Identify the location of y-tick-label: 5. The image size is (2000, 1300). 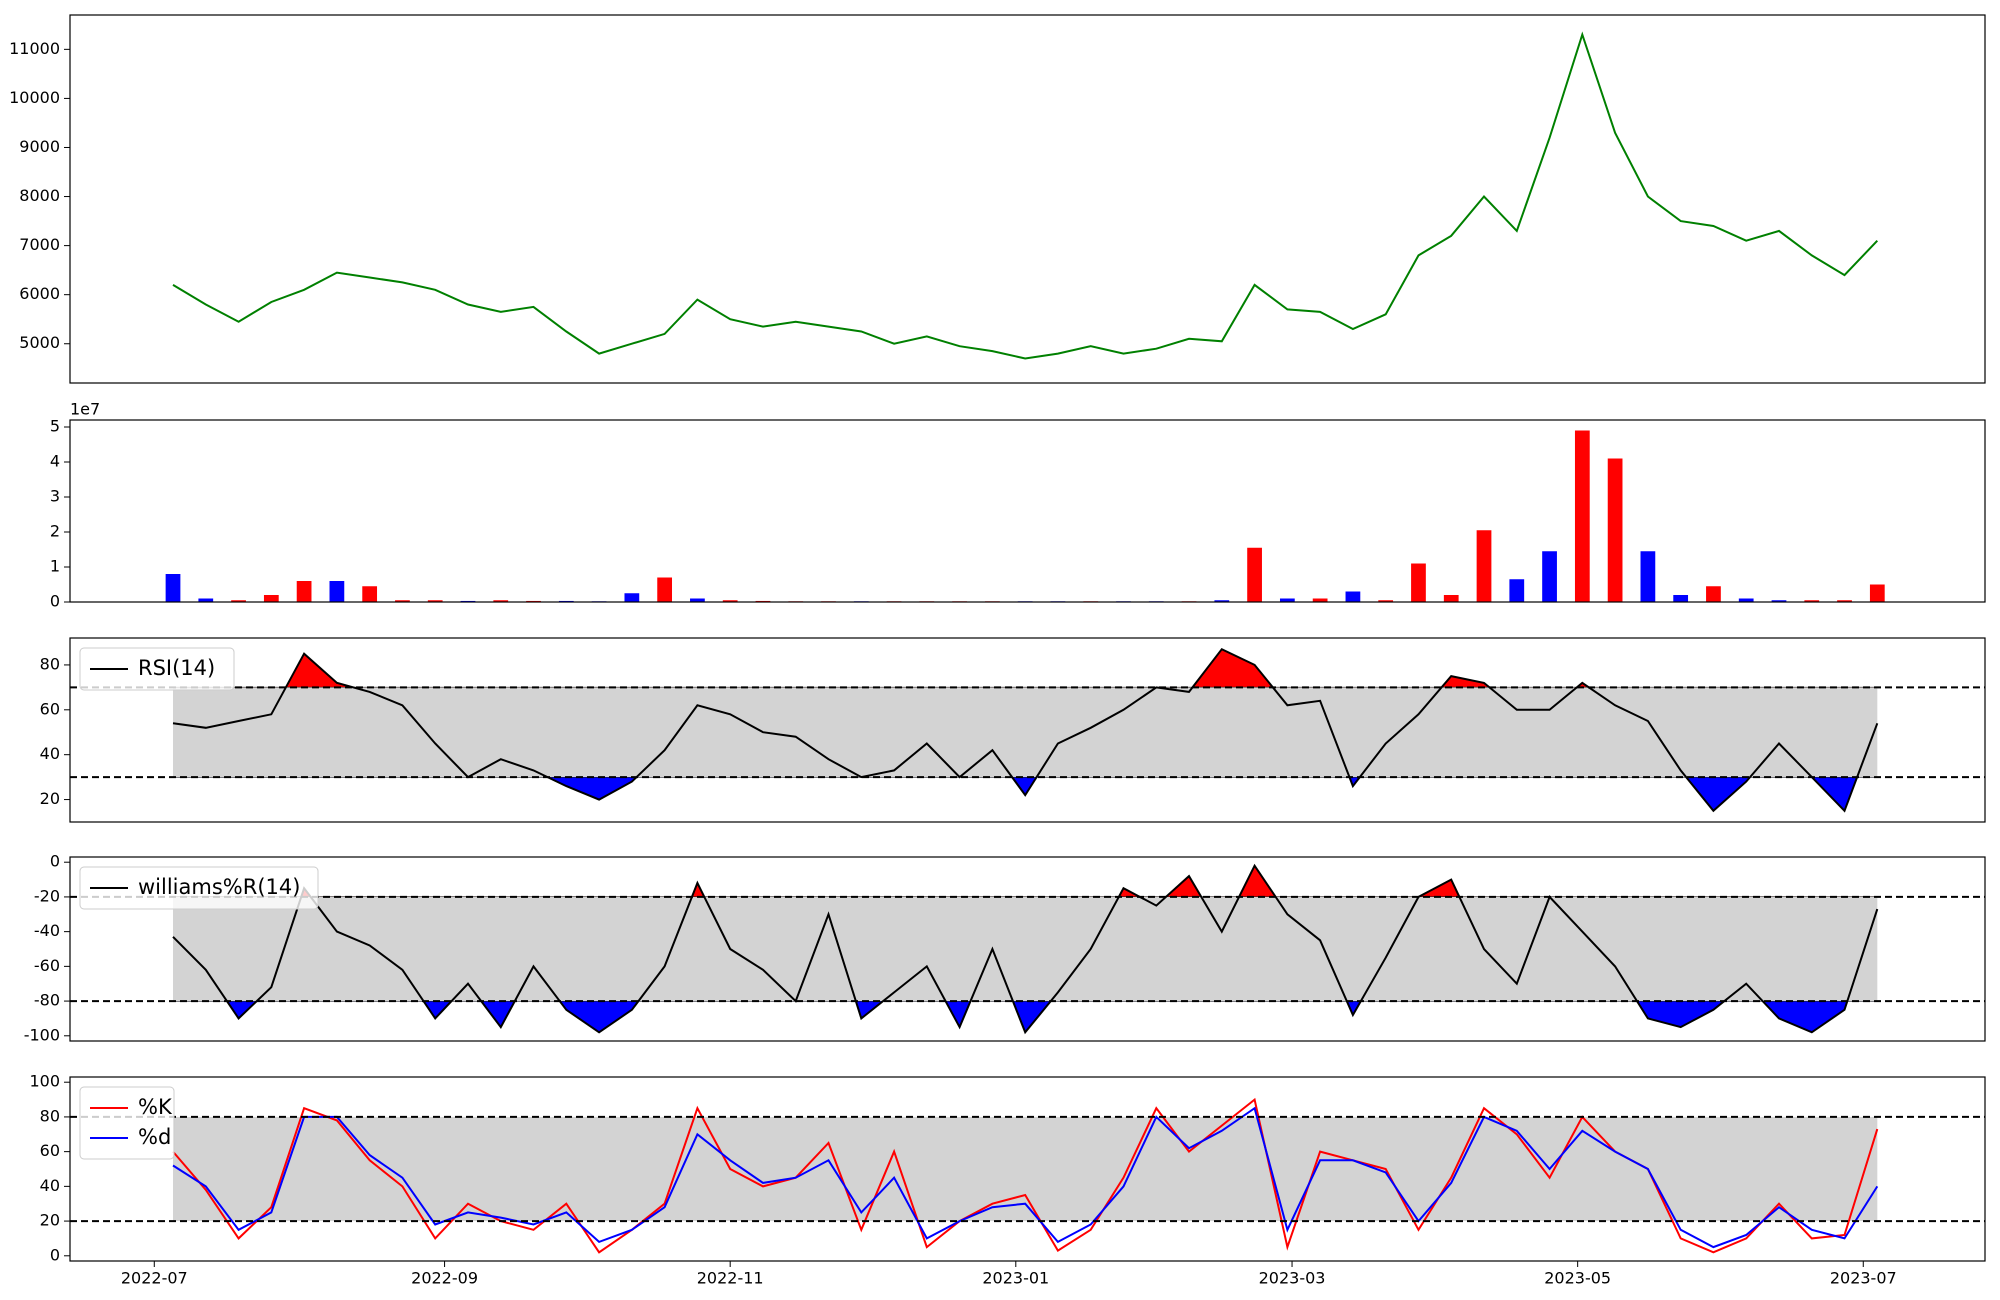
(55, 426).